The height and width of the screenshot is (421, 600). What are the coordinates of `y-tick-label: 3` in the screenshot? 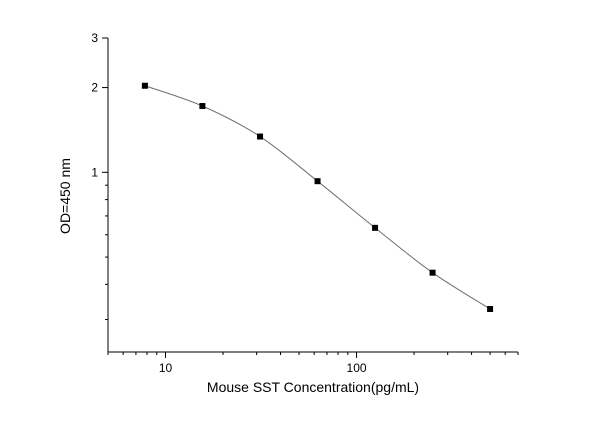 It's located at (94, 38).